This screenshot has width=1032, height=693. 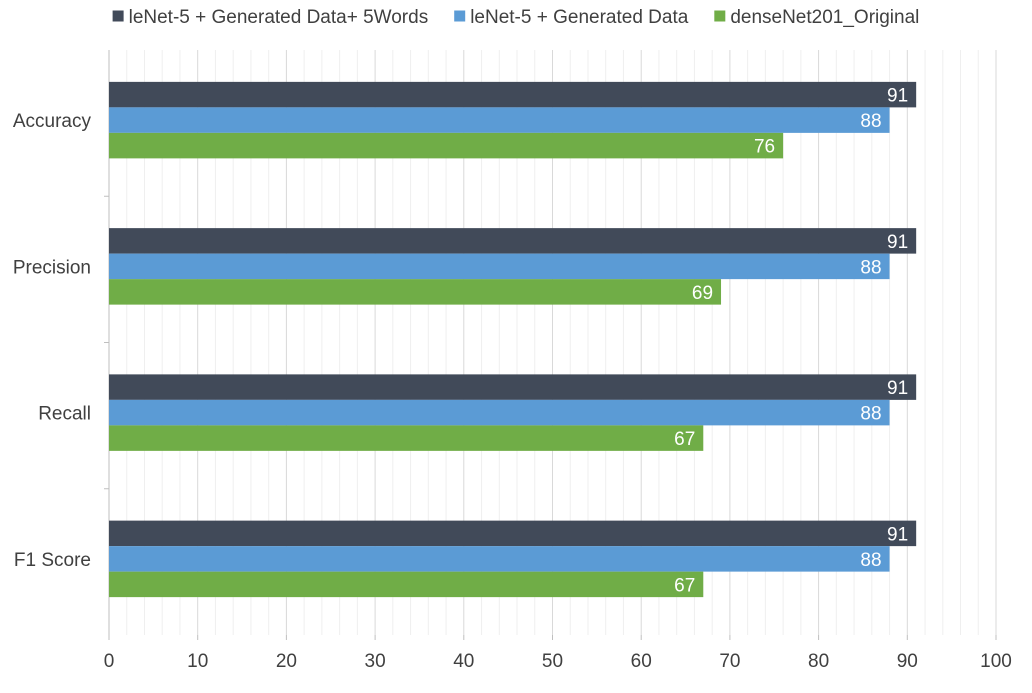 I want to click on legend-item: denseNet201_Original, so click(x=816, y=17).